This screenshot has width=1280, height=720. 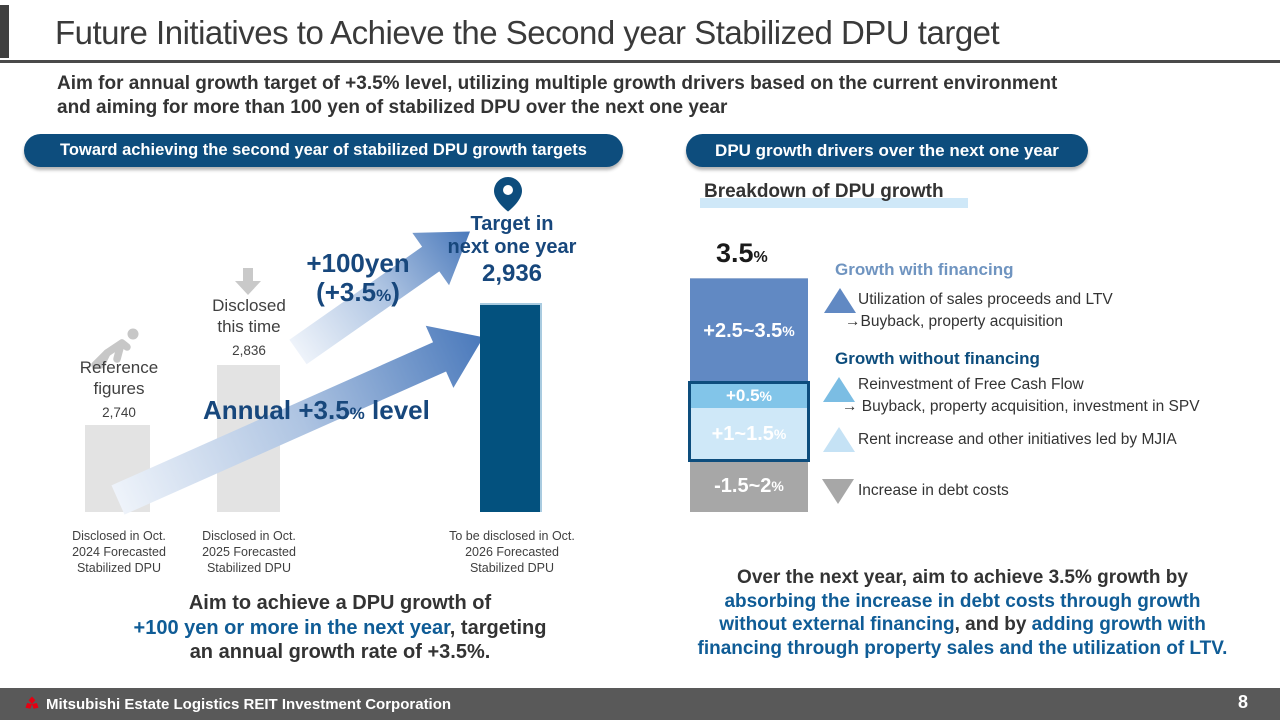 What do you see at coordinates (838, 491) in the screenshot?
I see `decrease-triangle-icon-gray` at bounding box center [838, 491].